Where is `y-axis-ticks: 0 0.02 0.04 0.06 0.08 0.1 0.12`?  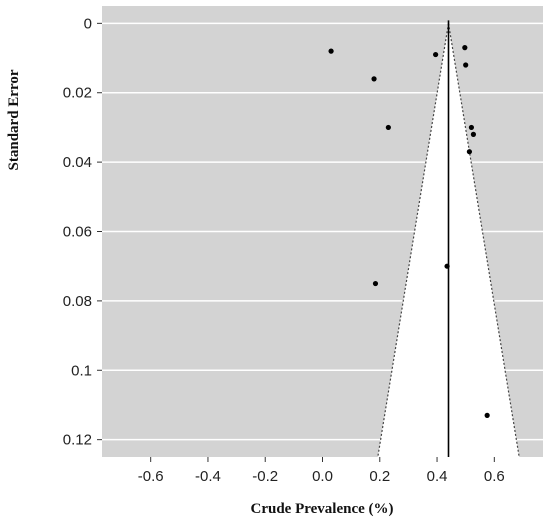
y-axis-ticks: 0 0.02 0.04 0.06 0.08 0.1 0.12 is located at coordinates (82, 232).